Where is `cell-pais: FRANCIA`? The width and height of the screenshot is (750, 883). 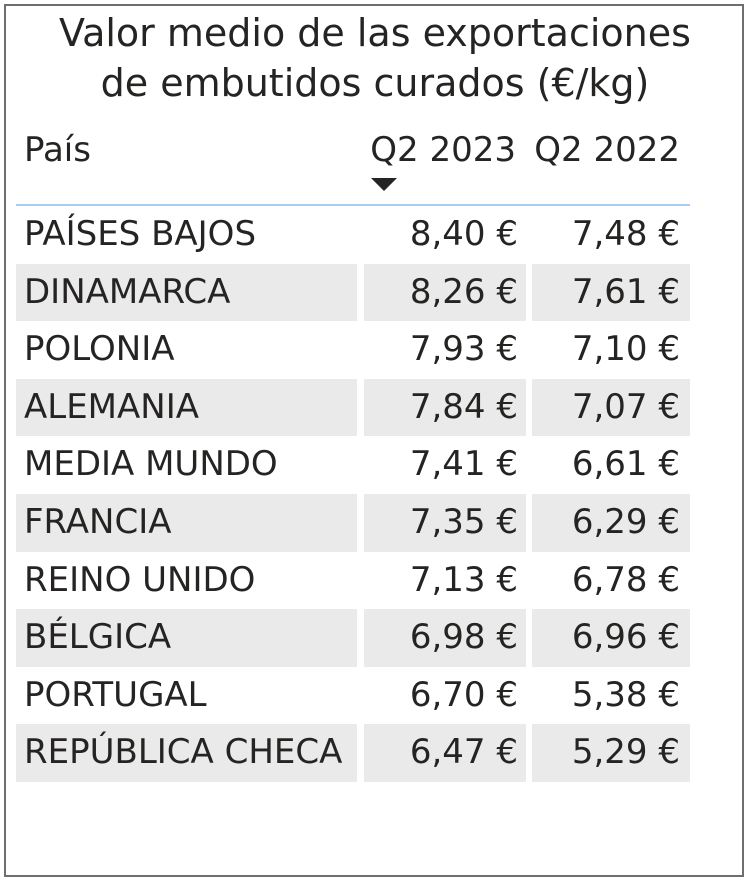 cell-pais: FRANCIA is located at coordinates (98, 521).